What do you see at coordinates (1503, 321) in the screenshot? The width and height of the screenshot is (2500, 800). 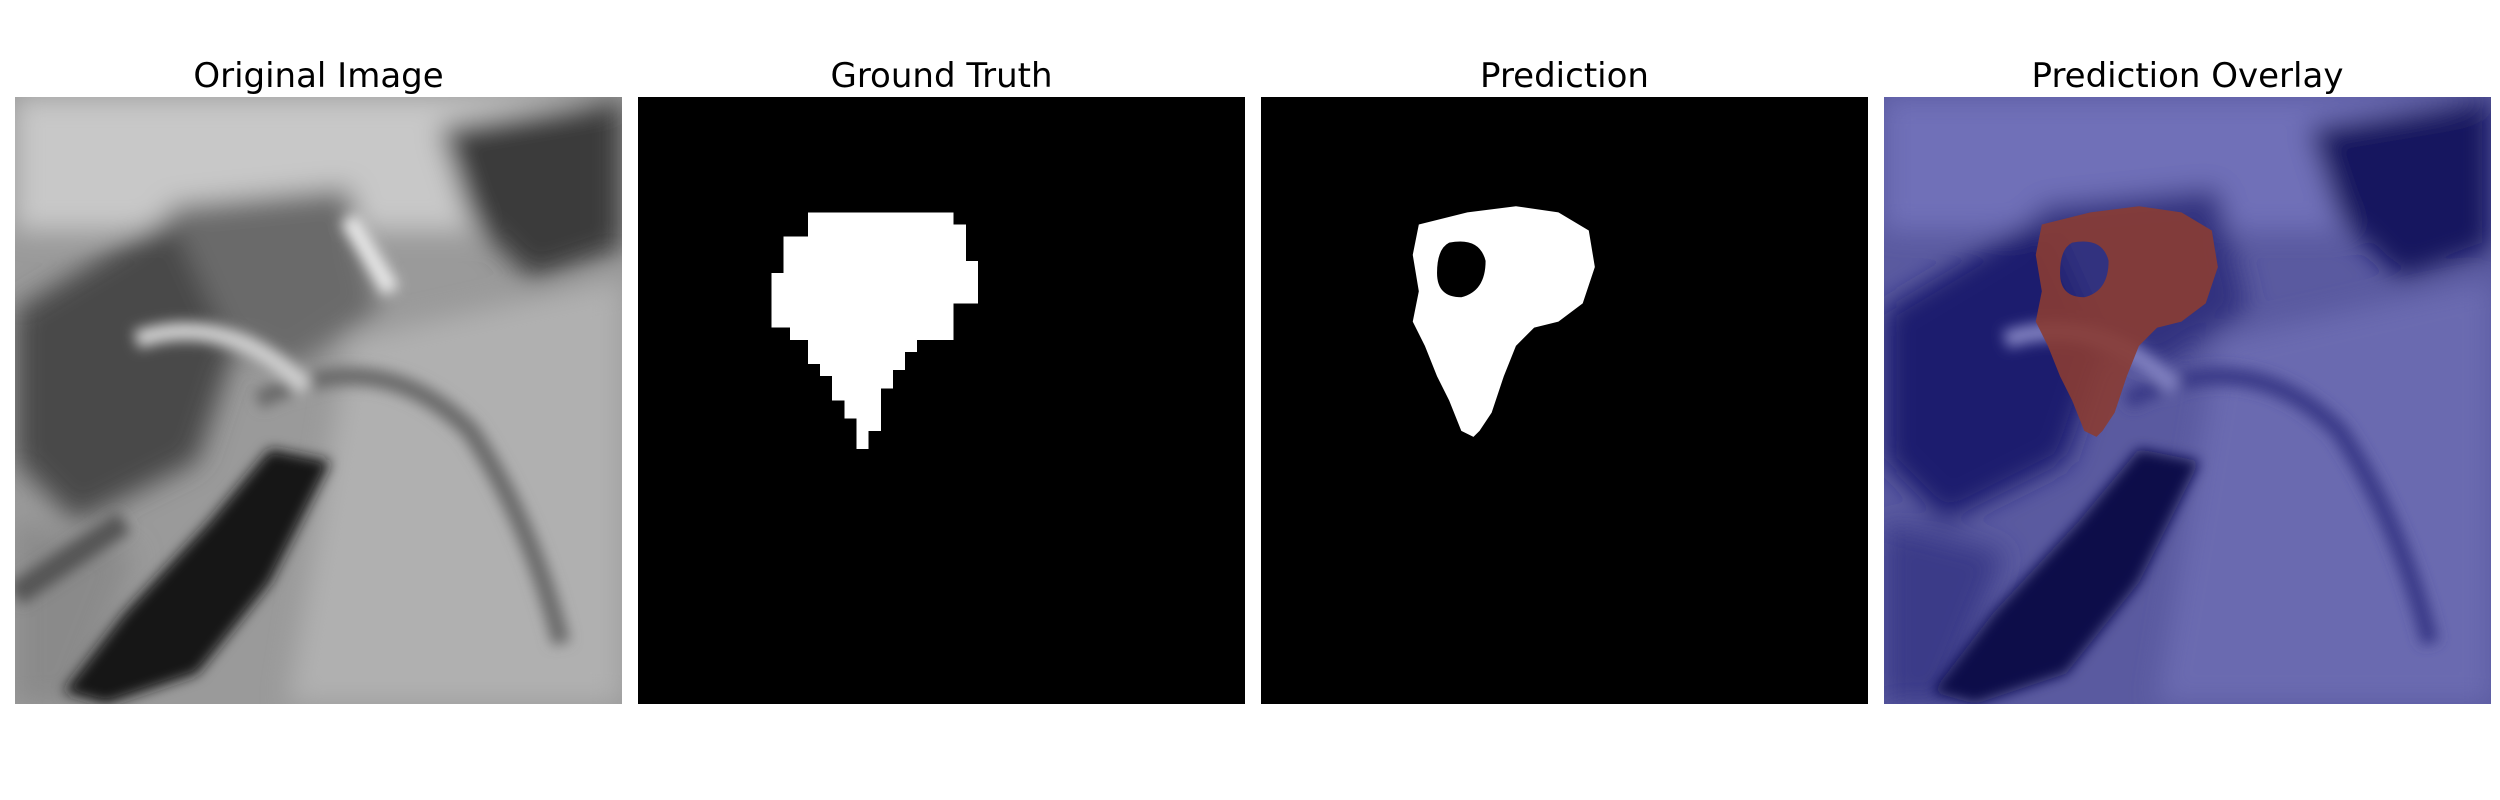 I see `prediction-region` at bounding box center [1503, 321].